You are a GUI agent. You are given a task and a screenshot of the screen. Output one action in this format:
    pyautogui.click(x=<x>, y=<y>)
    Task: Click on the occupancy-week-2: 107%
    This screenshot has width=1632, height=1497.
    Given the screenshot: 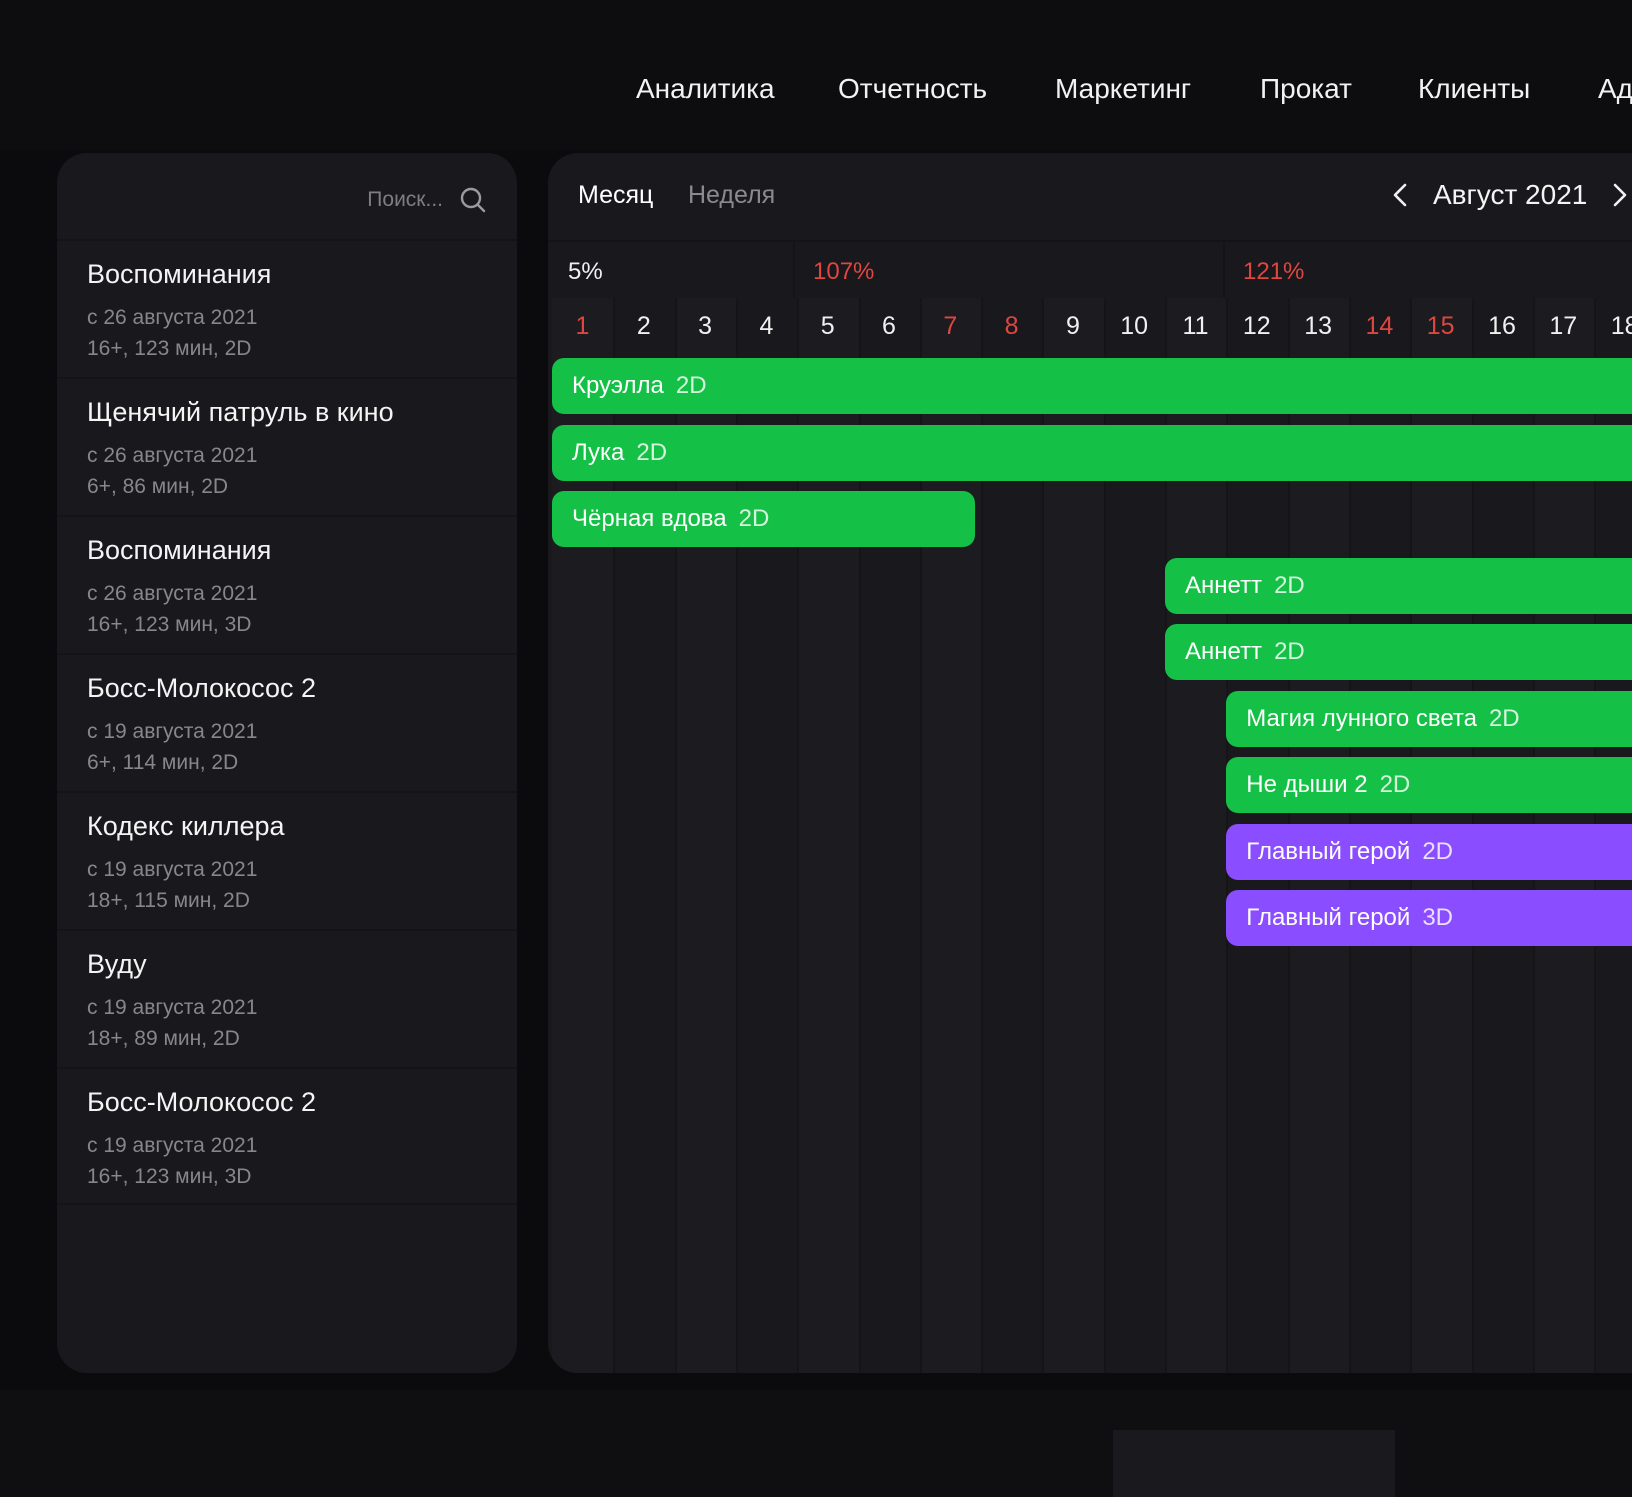 What is the action you would take?
    pyautogui.click(x=844, y=271)
    